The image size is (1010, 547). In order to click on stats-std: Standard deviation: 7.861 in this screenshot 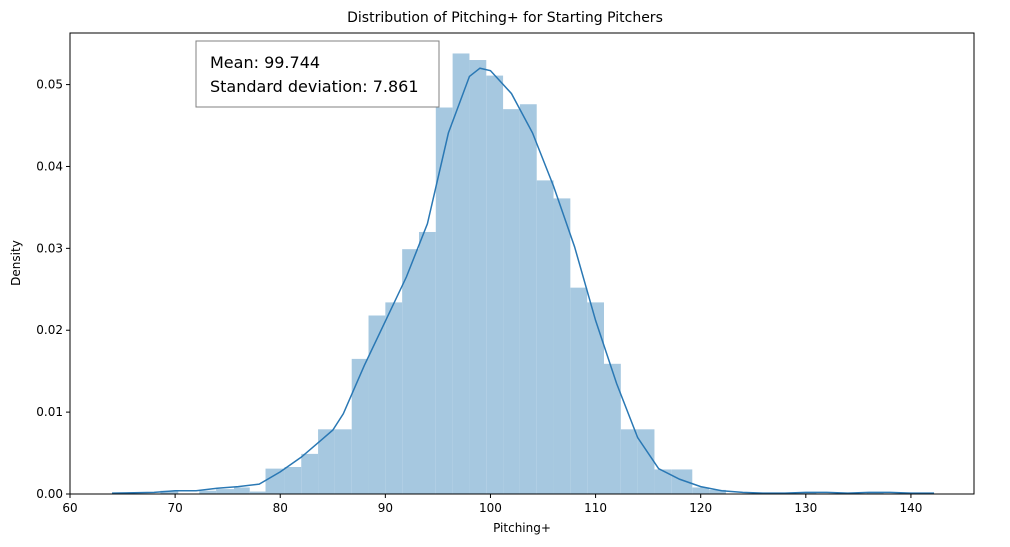, I will do `click(314, 86)`.